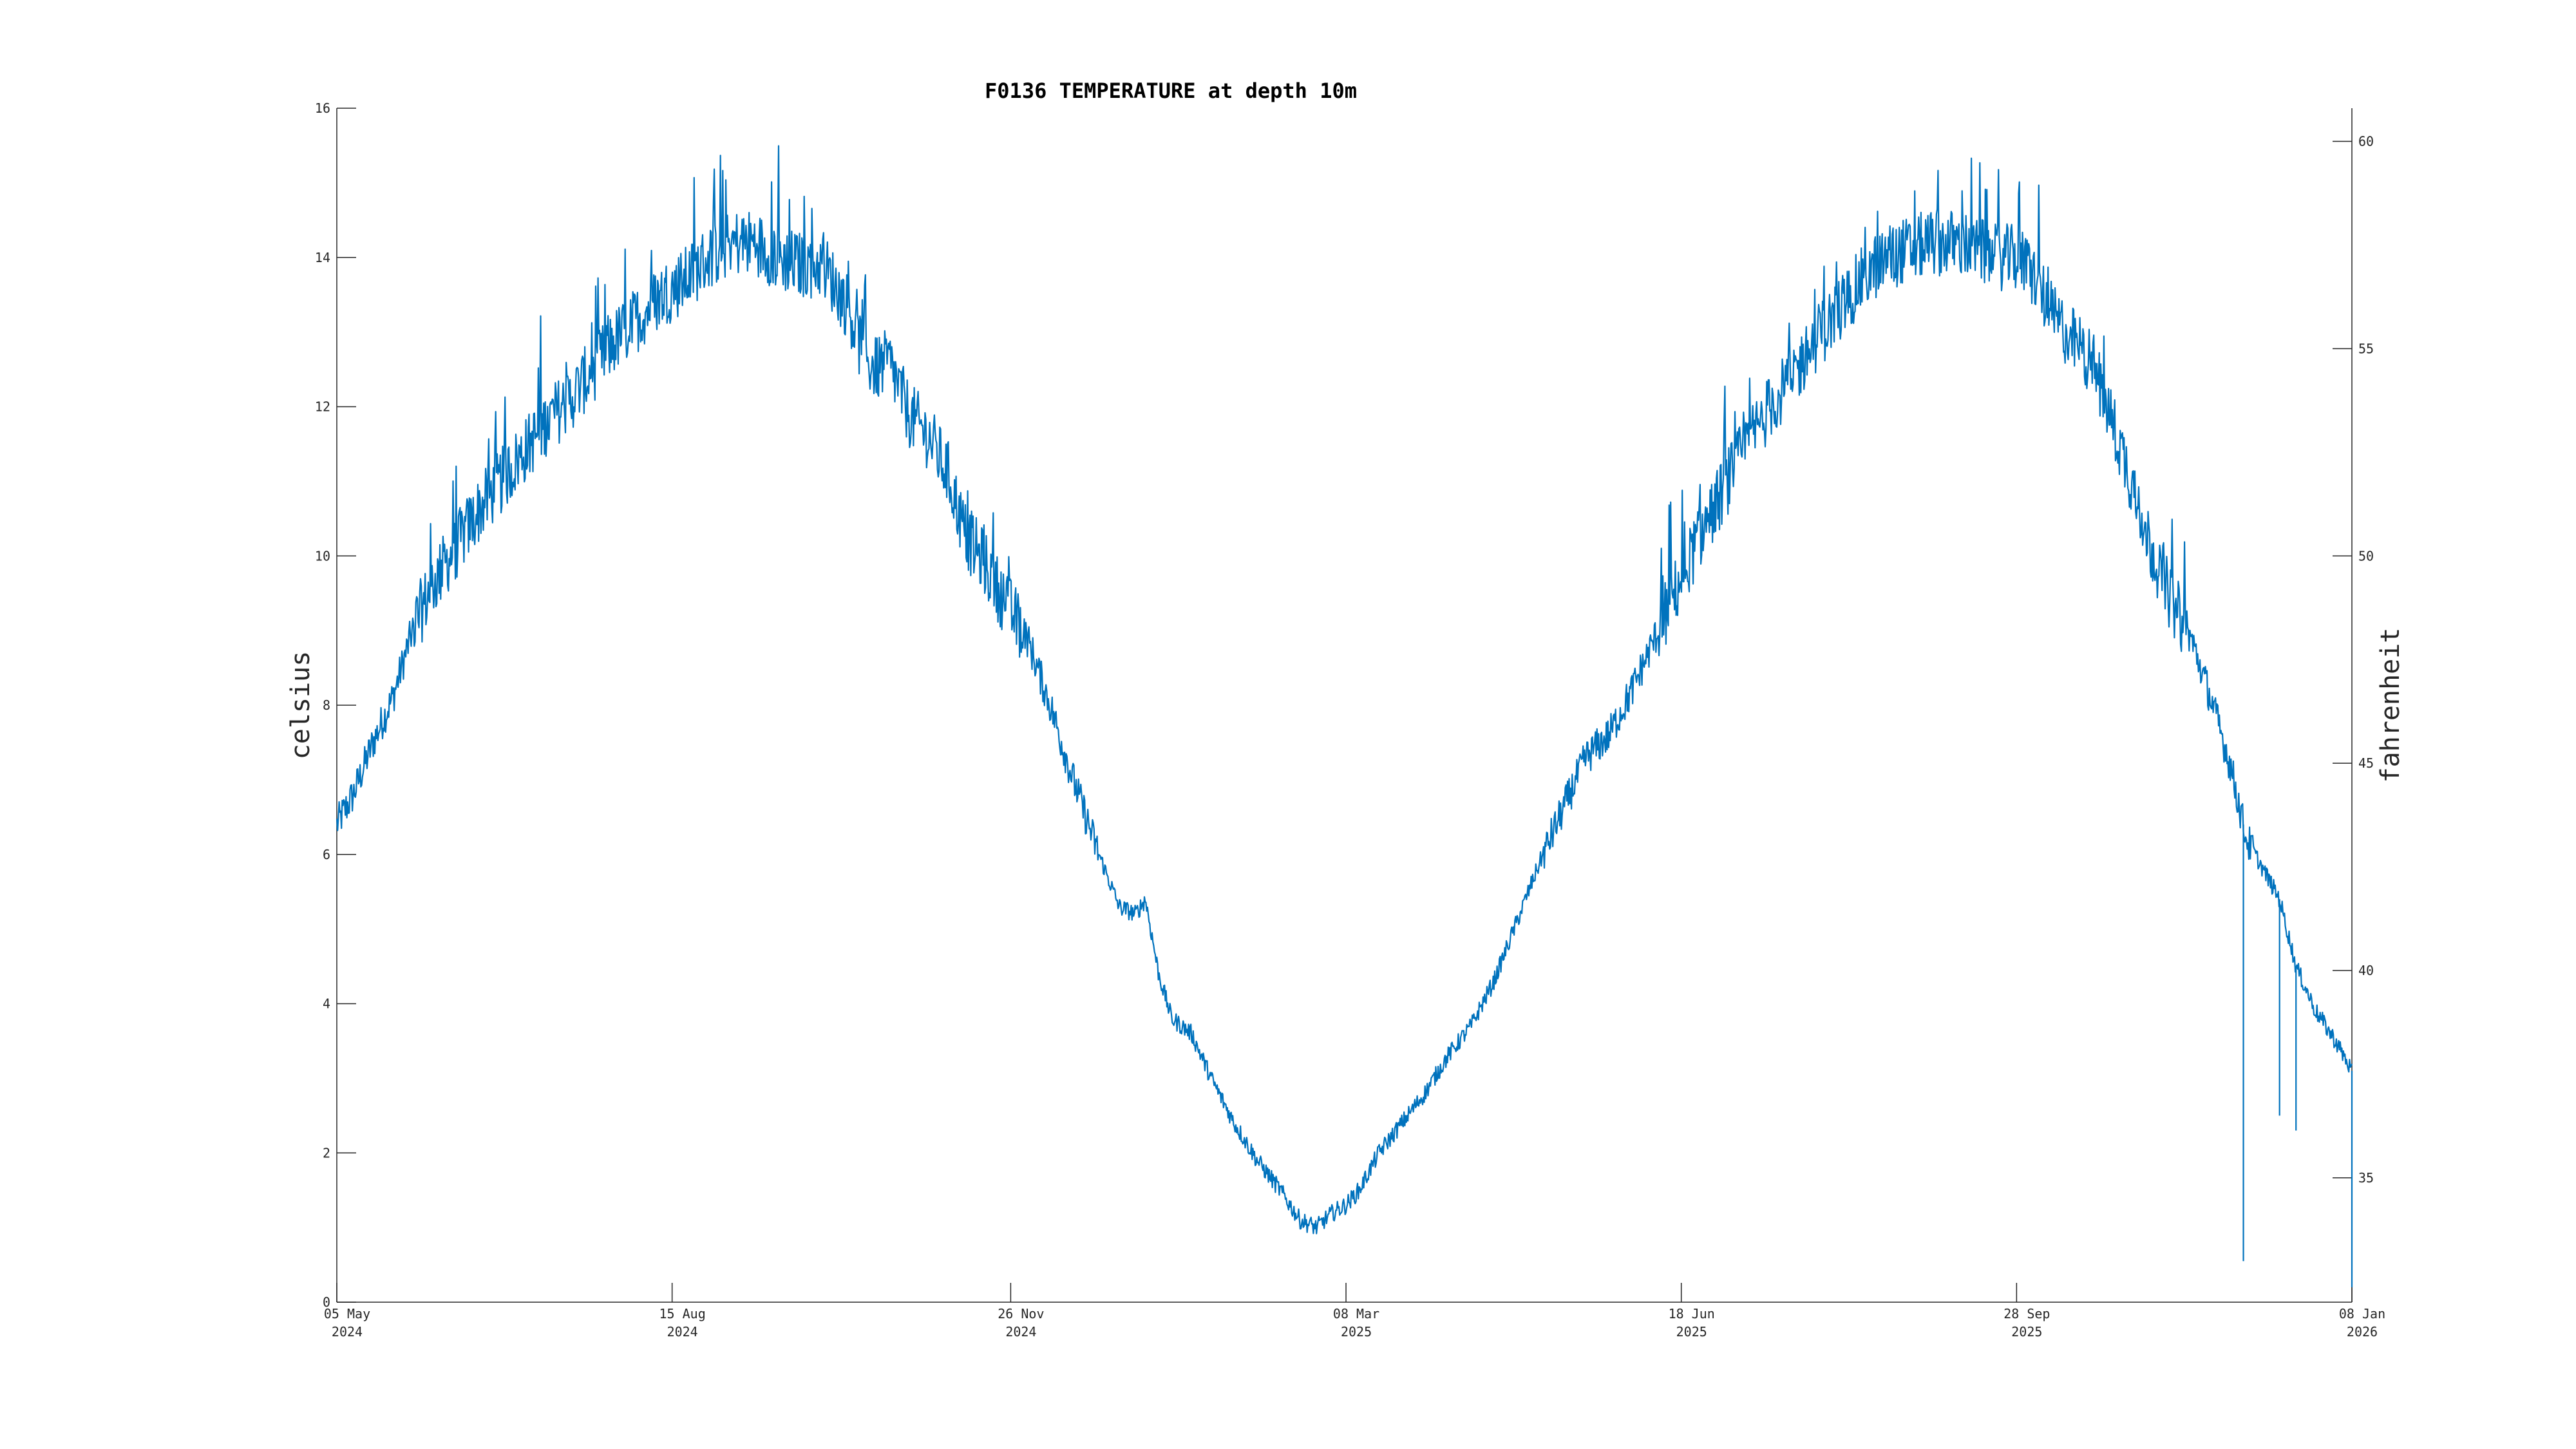 The height and width of the screenshot is (1449, 2576). I want to click on y-tick-label-left: 2, so click(326, 1153).